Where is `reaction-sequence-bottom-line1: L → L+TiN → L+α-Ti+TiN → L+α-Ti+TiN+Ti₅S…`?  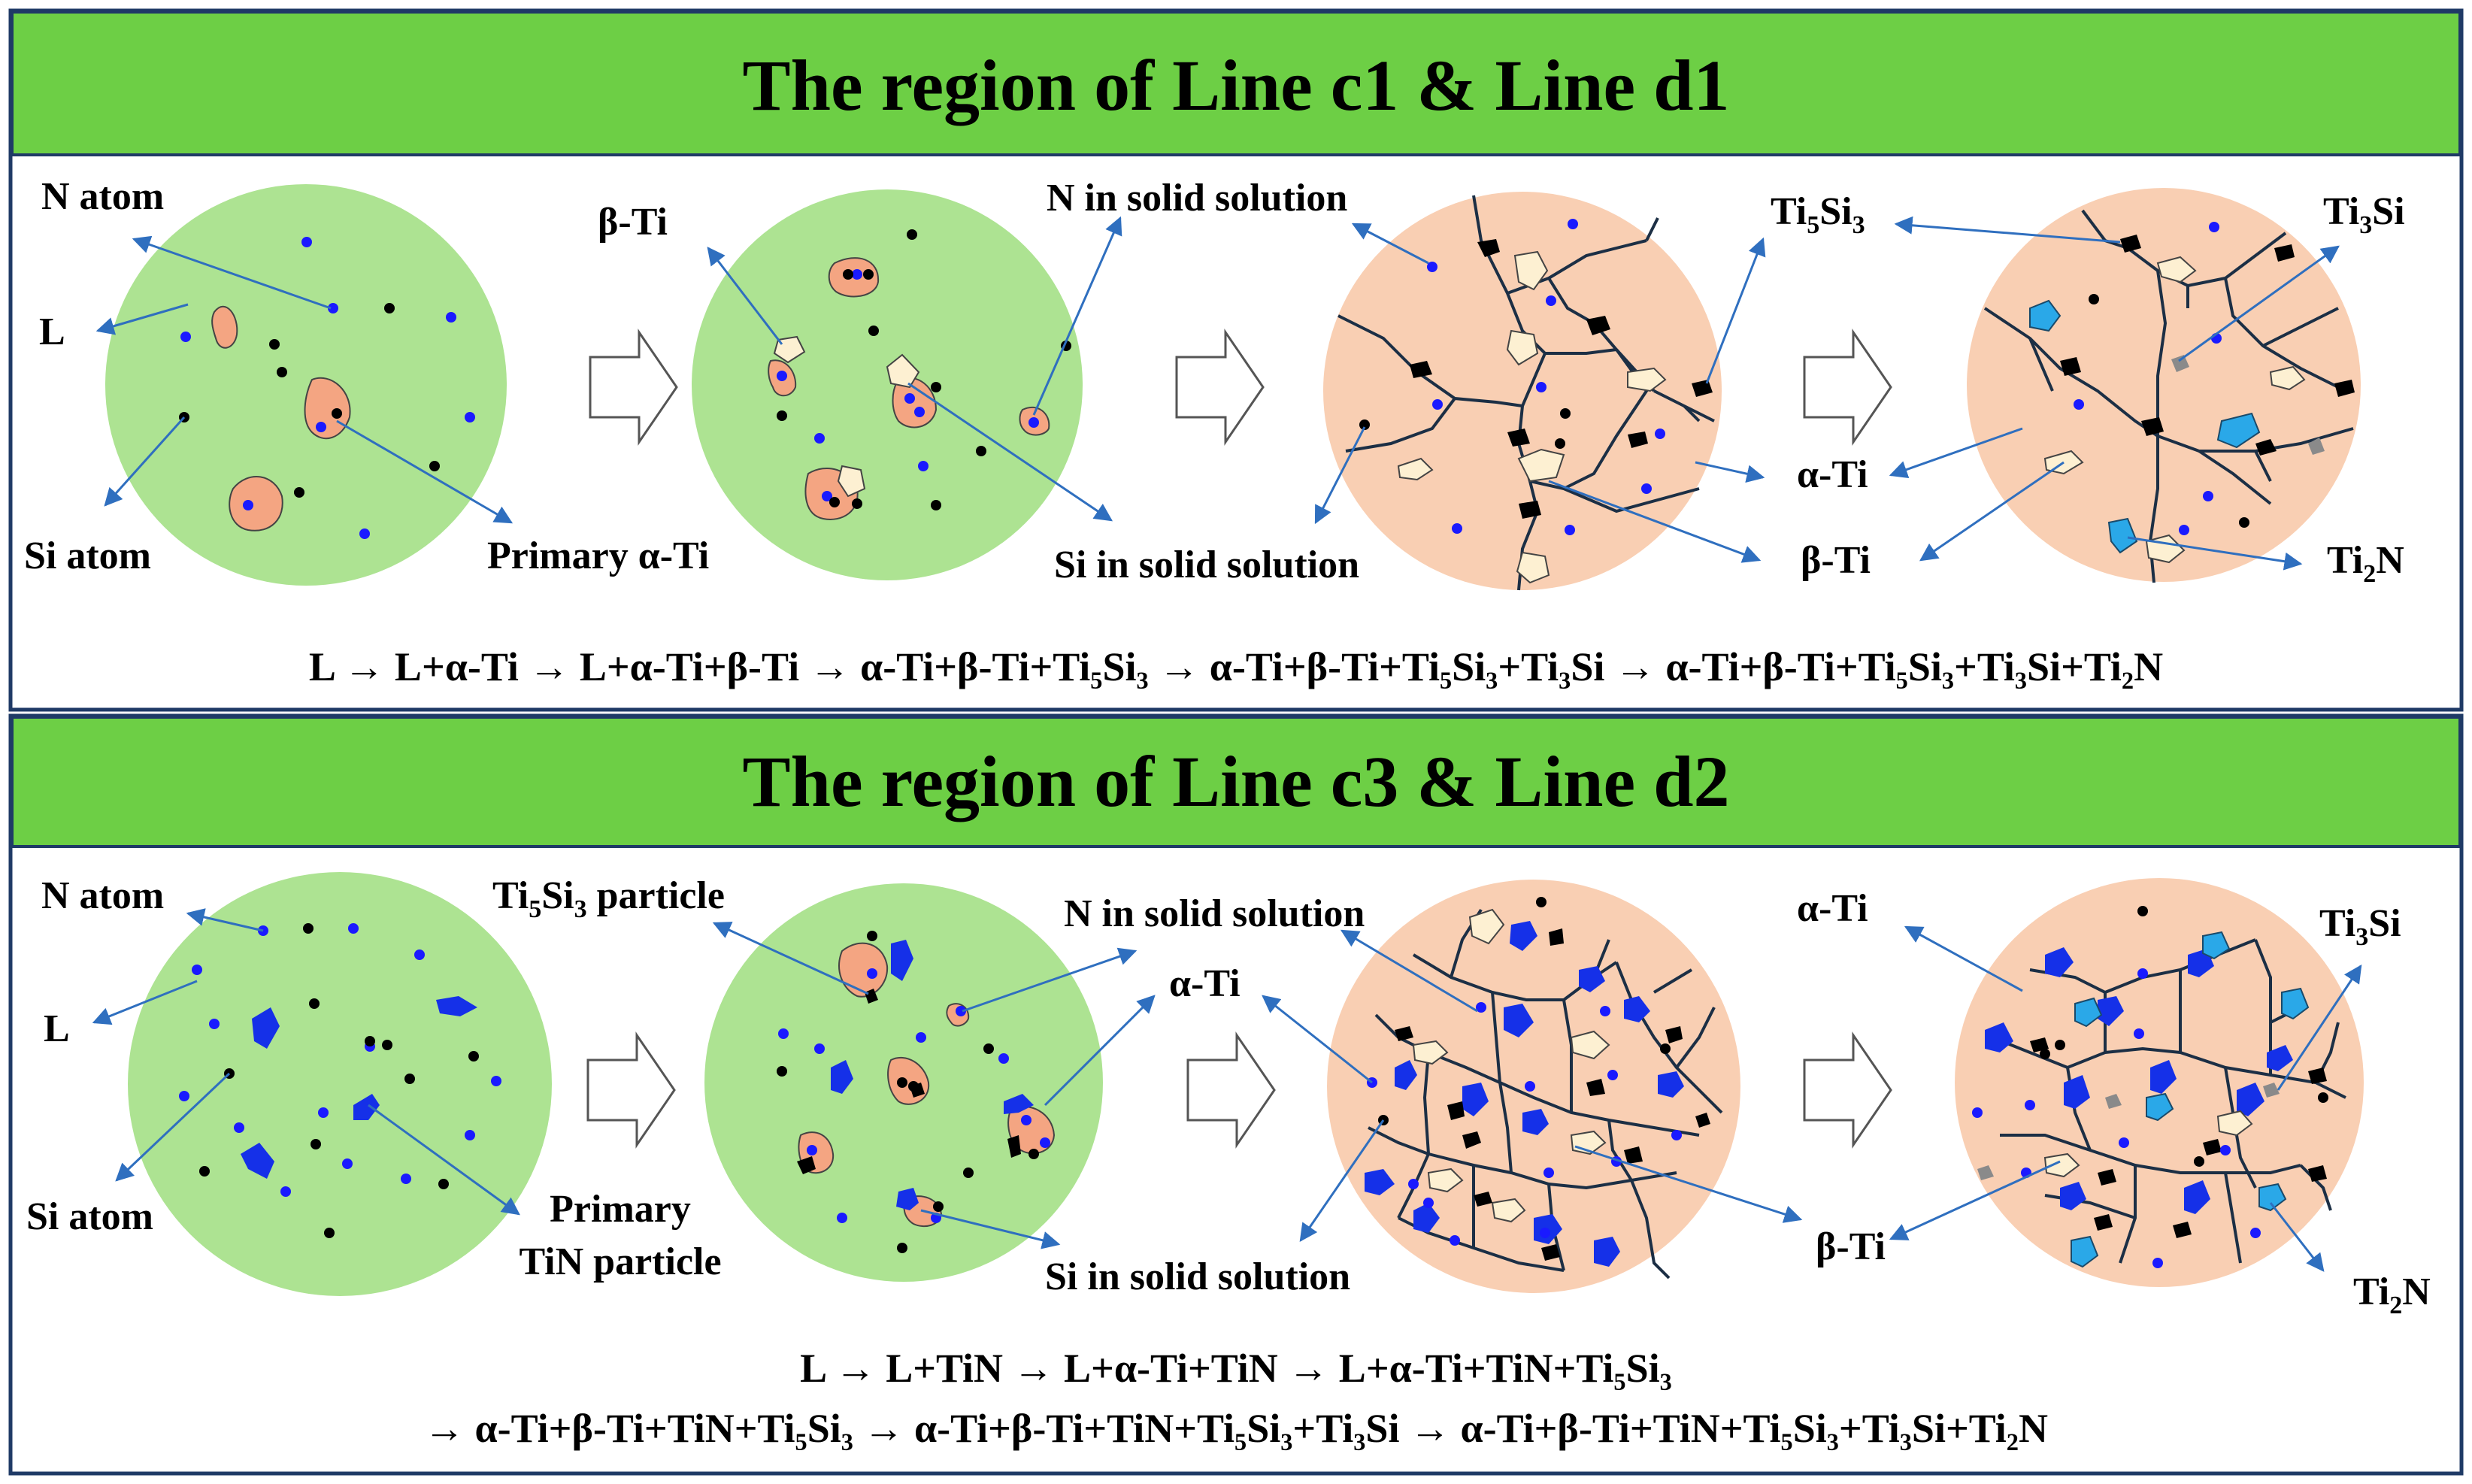
reaction-sequence-bottom-line1: L → L+TiN → L+α-Ti+TiN → L+α-Ti+TiN+Ti₅S… is located at coordinates (1236, 1368).